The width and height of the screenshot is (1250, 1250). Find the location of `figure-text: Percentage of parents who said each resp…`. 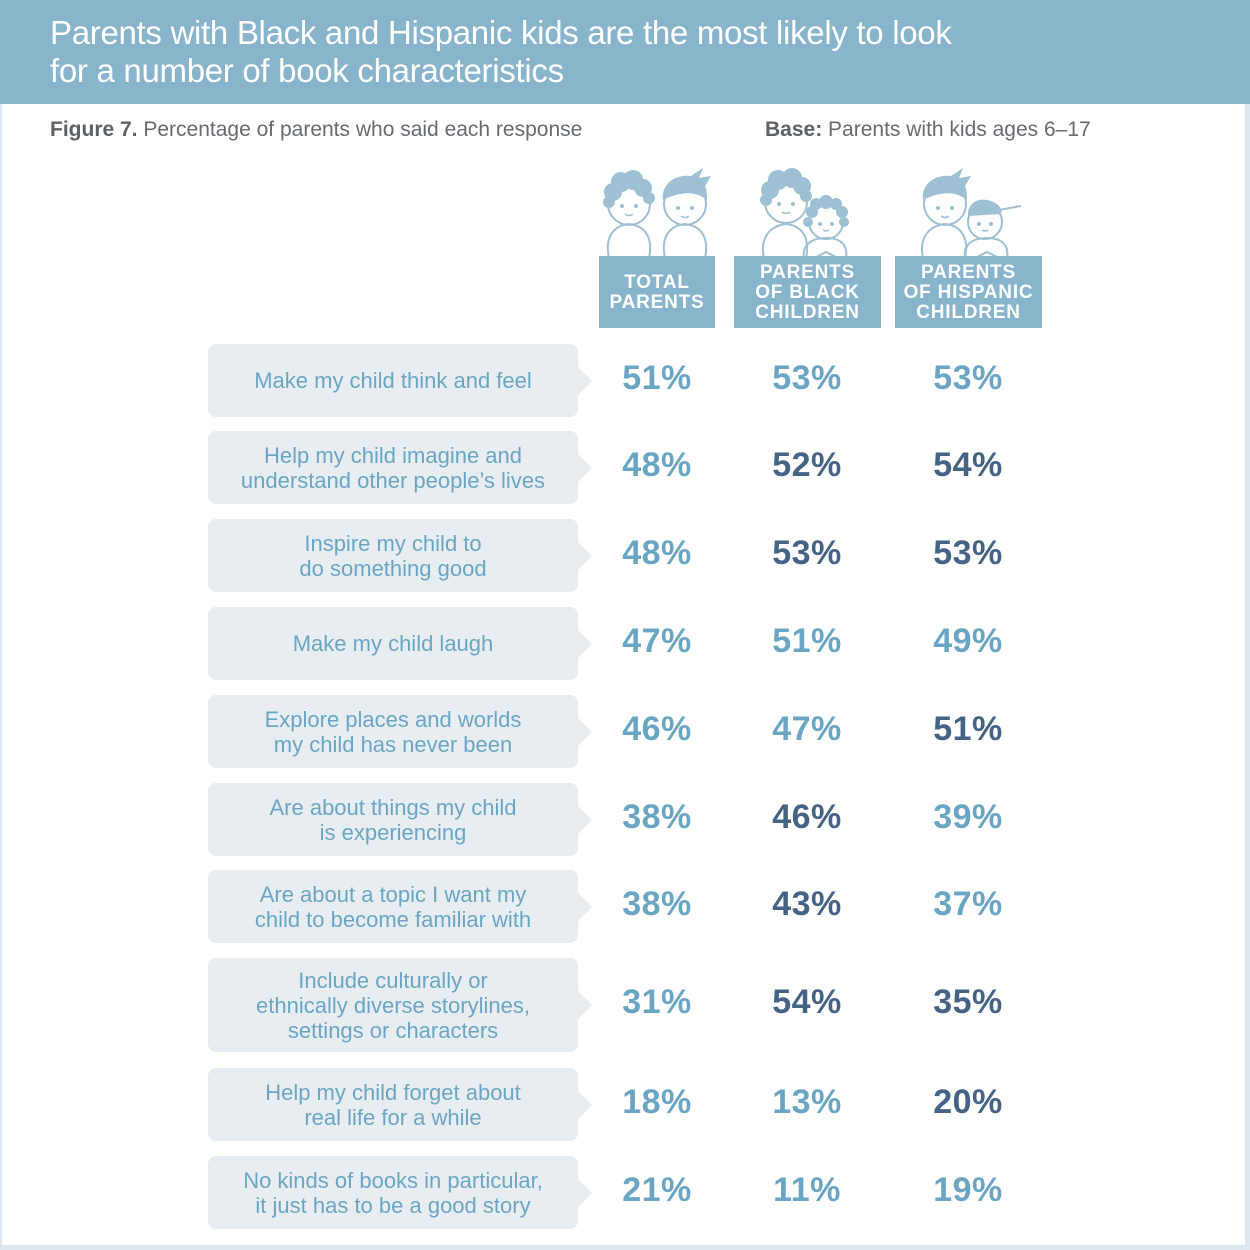

figure-text: Percentage of parents who said each resp… is located at coordinates (363, 129).